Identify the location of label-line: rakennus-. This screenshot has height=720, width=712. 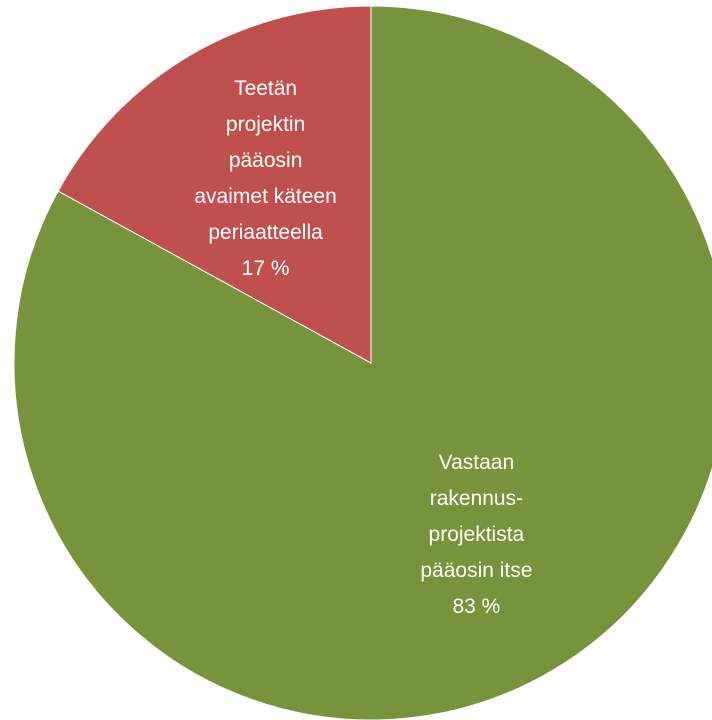
(476, 498).